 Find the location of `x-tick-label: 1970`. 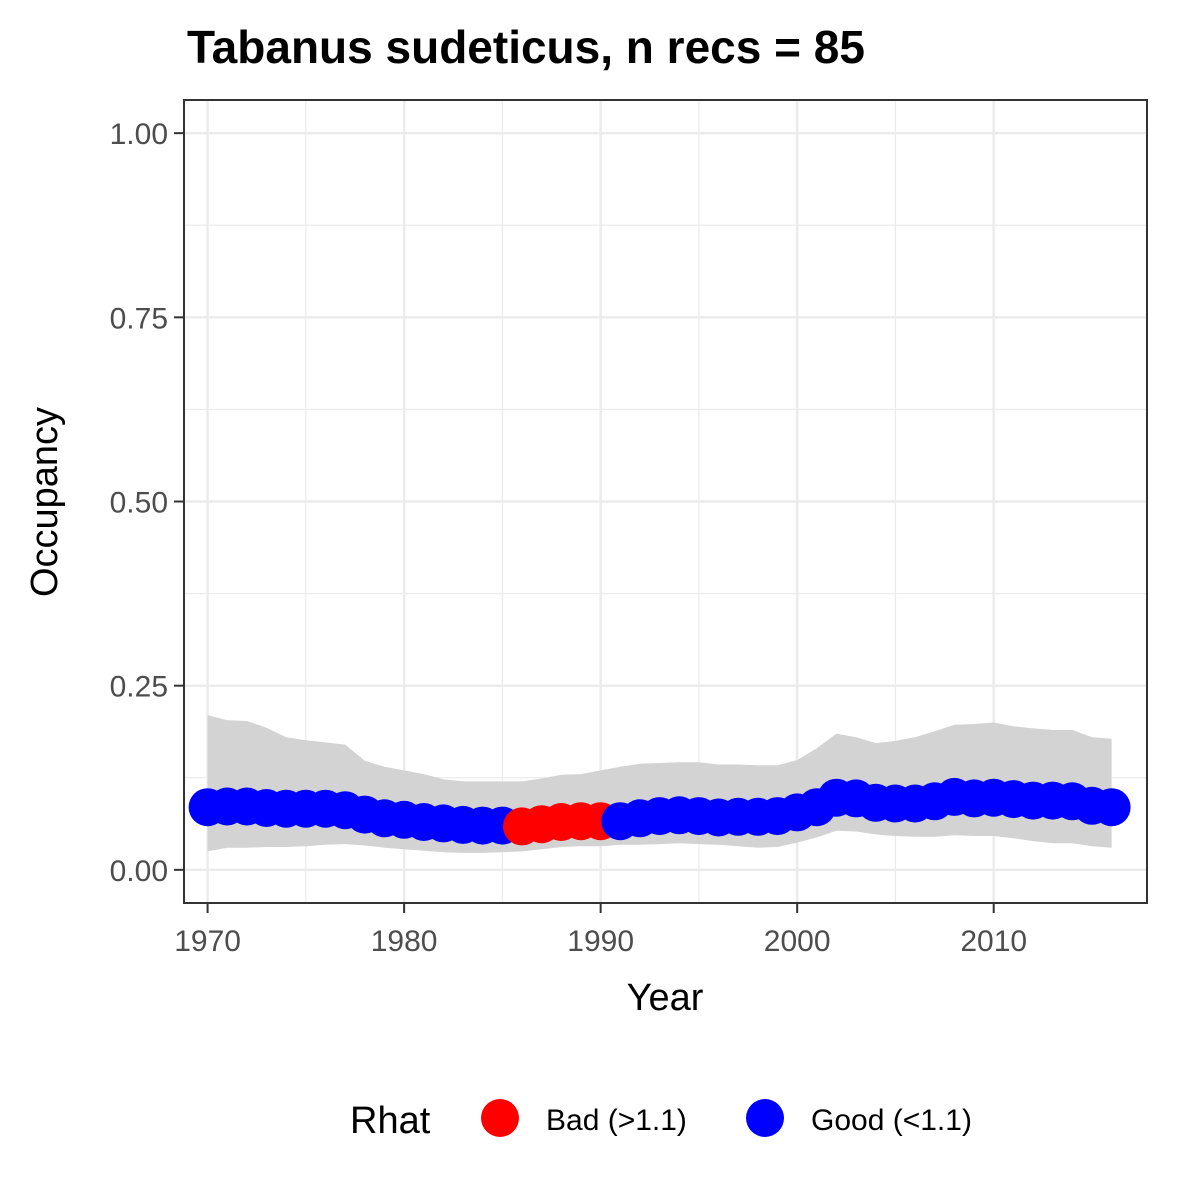

x-tick-label: 1970 is located at coordinates (207, 941).